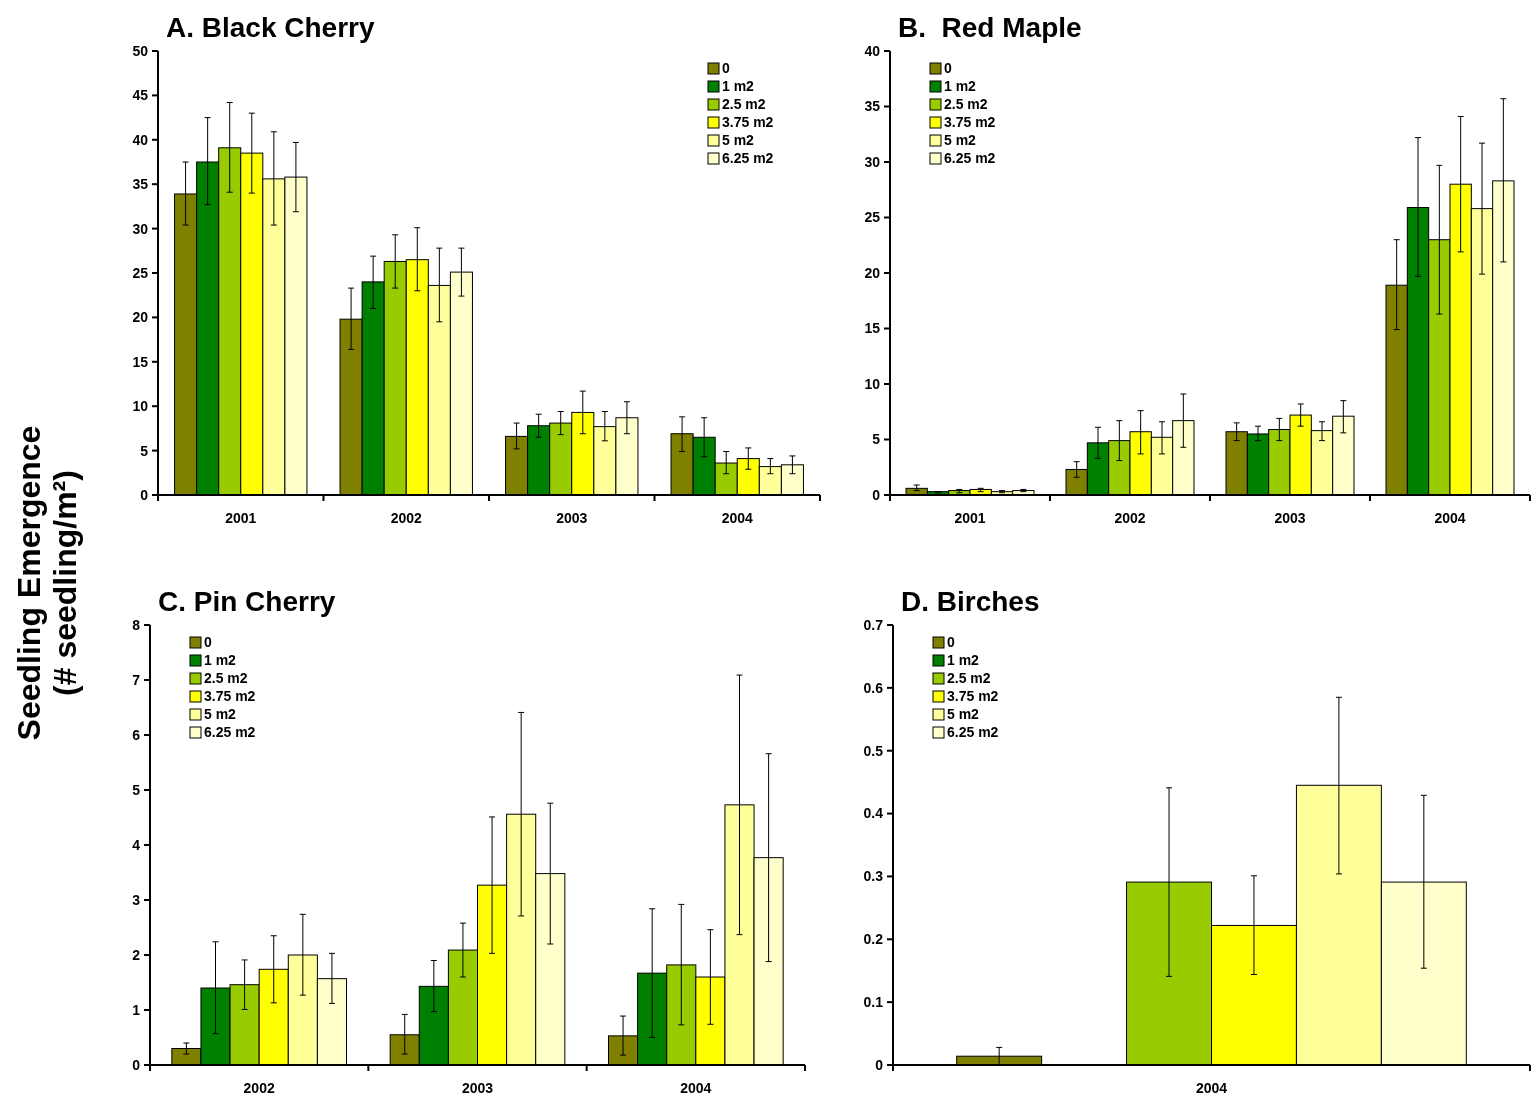  What do you see at coordinates (136, 844) in the screenshot?
I see `y-tick-label: 4` at bounding box center [136, 844].